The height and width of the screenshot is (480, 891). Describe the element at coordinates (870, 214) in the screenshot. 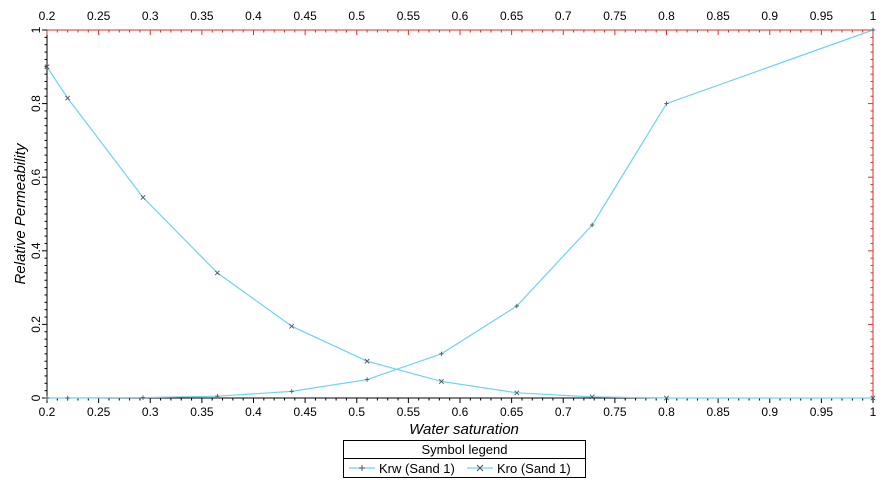

I see `right-y-axis` at that location.